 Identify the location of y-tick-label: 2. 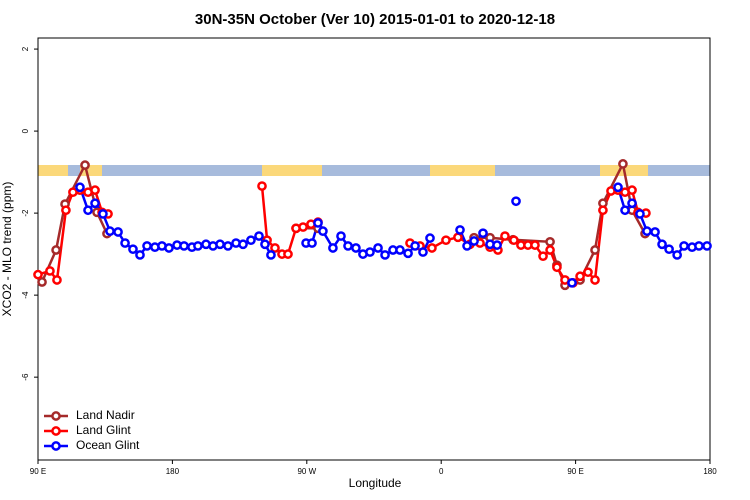
(25, 48).